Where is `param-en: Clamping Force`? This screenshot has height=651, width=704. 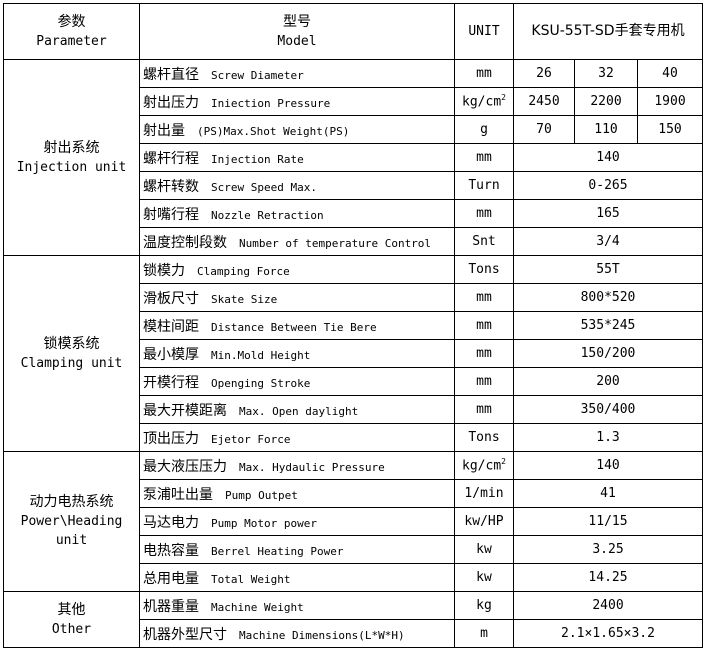
param-en: Clamping Force is located at coordinates (243, 271).